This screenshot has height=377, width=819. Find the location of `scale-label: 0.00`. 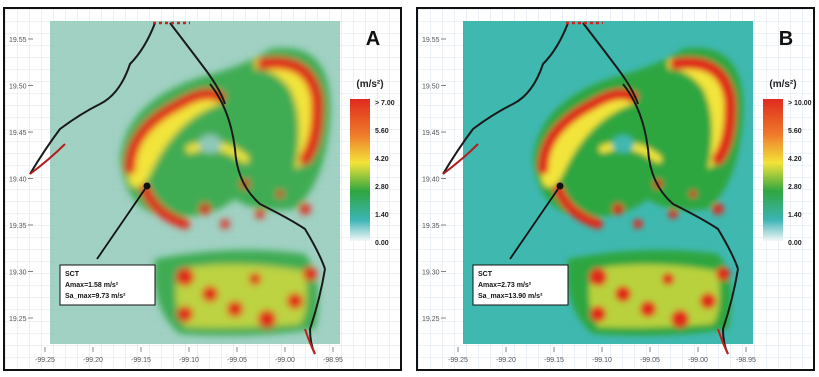

scale-label: 0.00 is located at coordinates (382, 243).